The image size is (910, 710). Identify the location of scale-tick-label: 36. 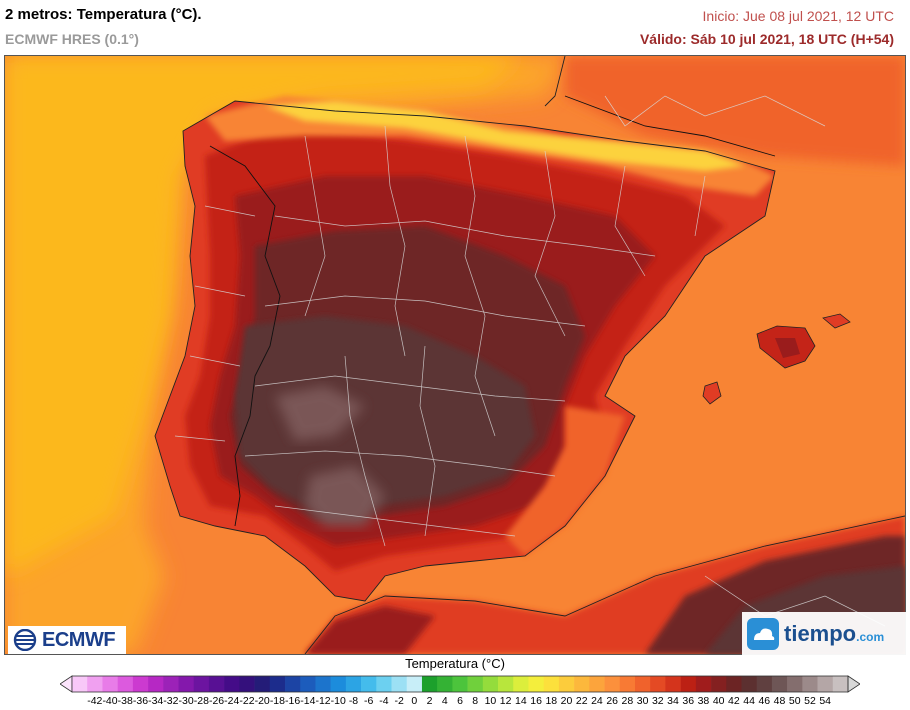
(688, 701).